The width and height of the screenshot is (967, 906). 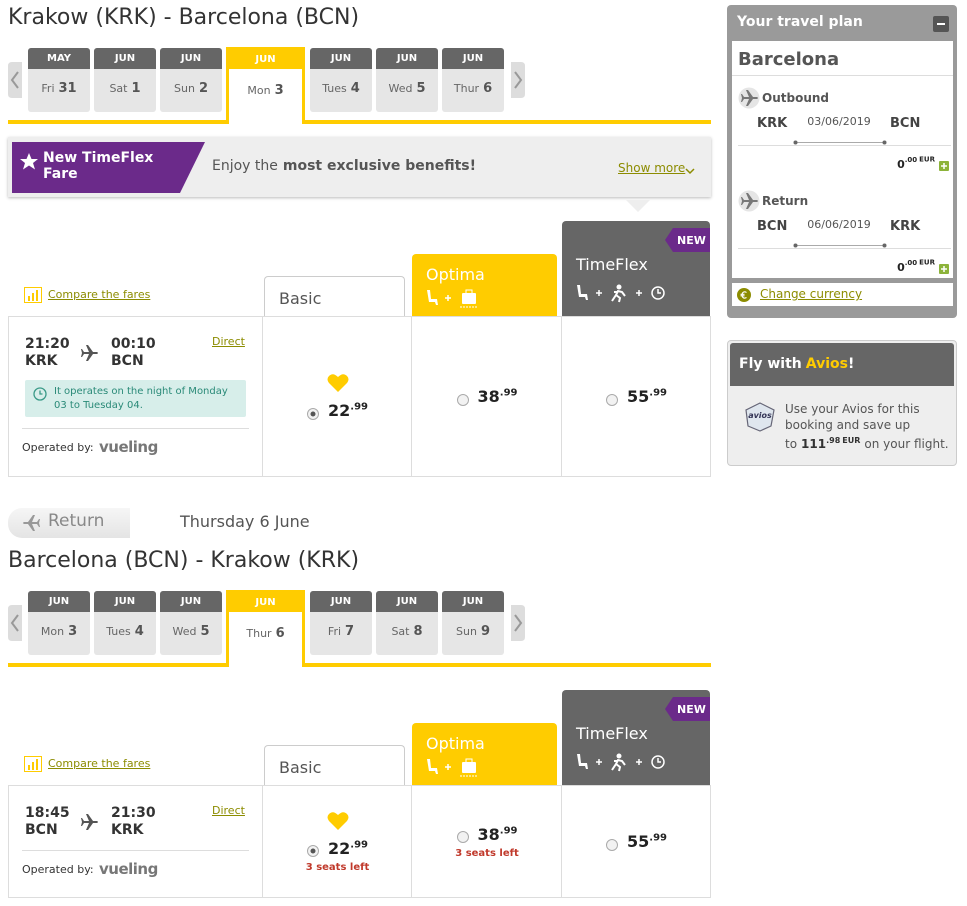 I want to click on leg-from: BCN, so click(x=772, y=226).